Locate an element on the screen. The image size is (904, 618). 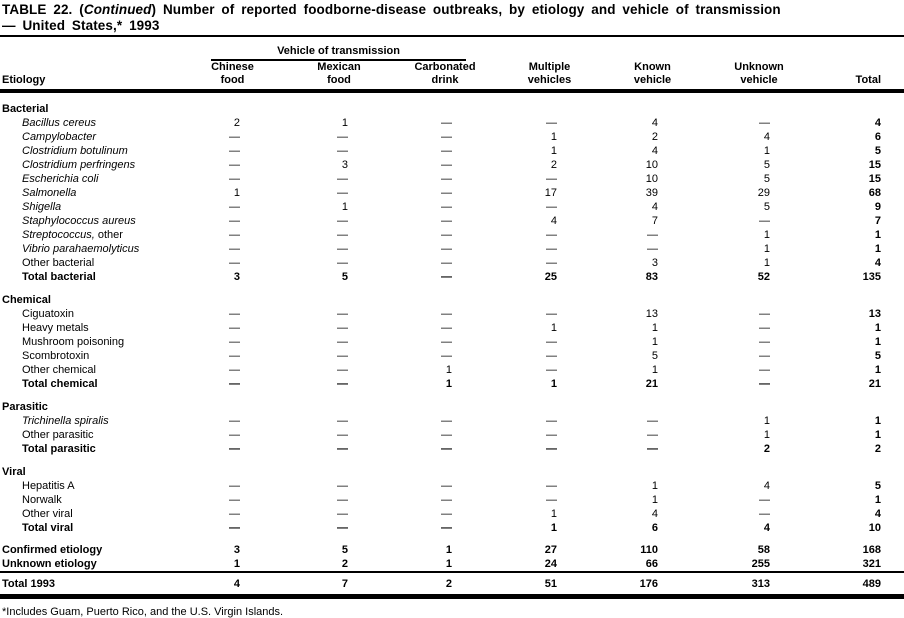
value-cell: 17 is located at coordinates (551, 193).